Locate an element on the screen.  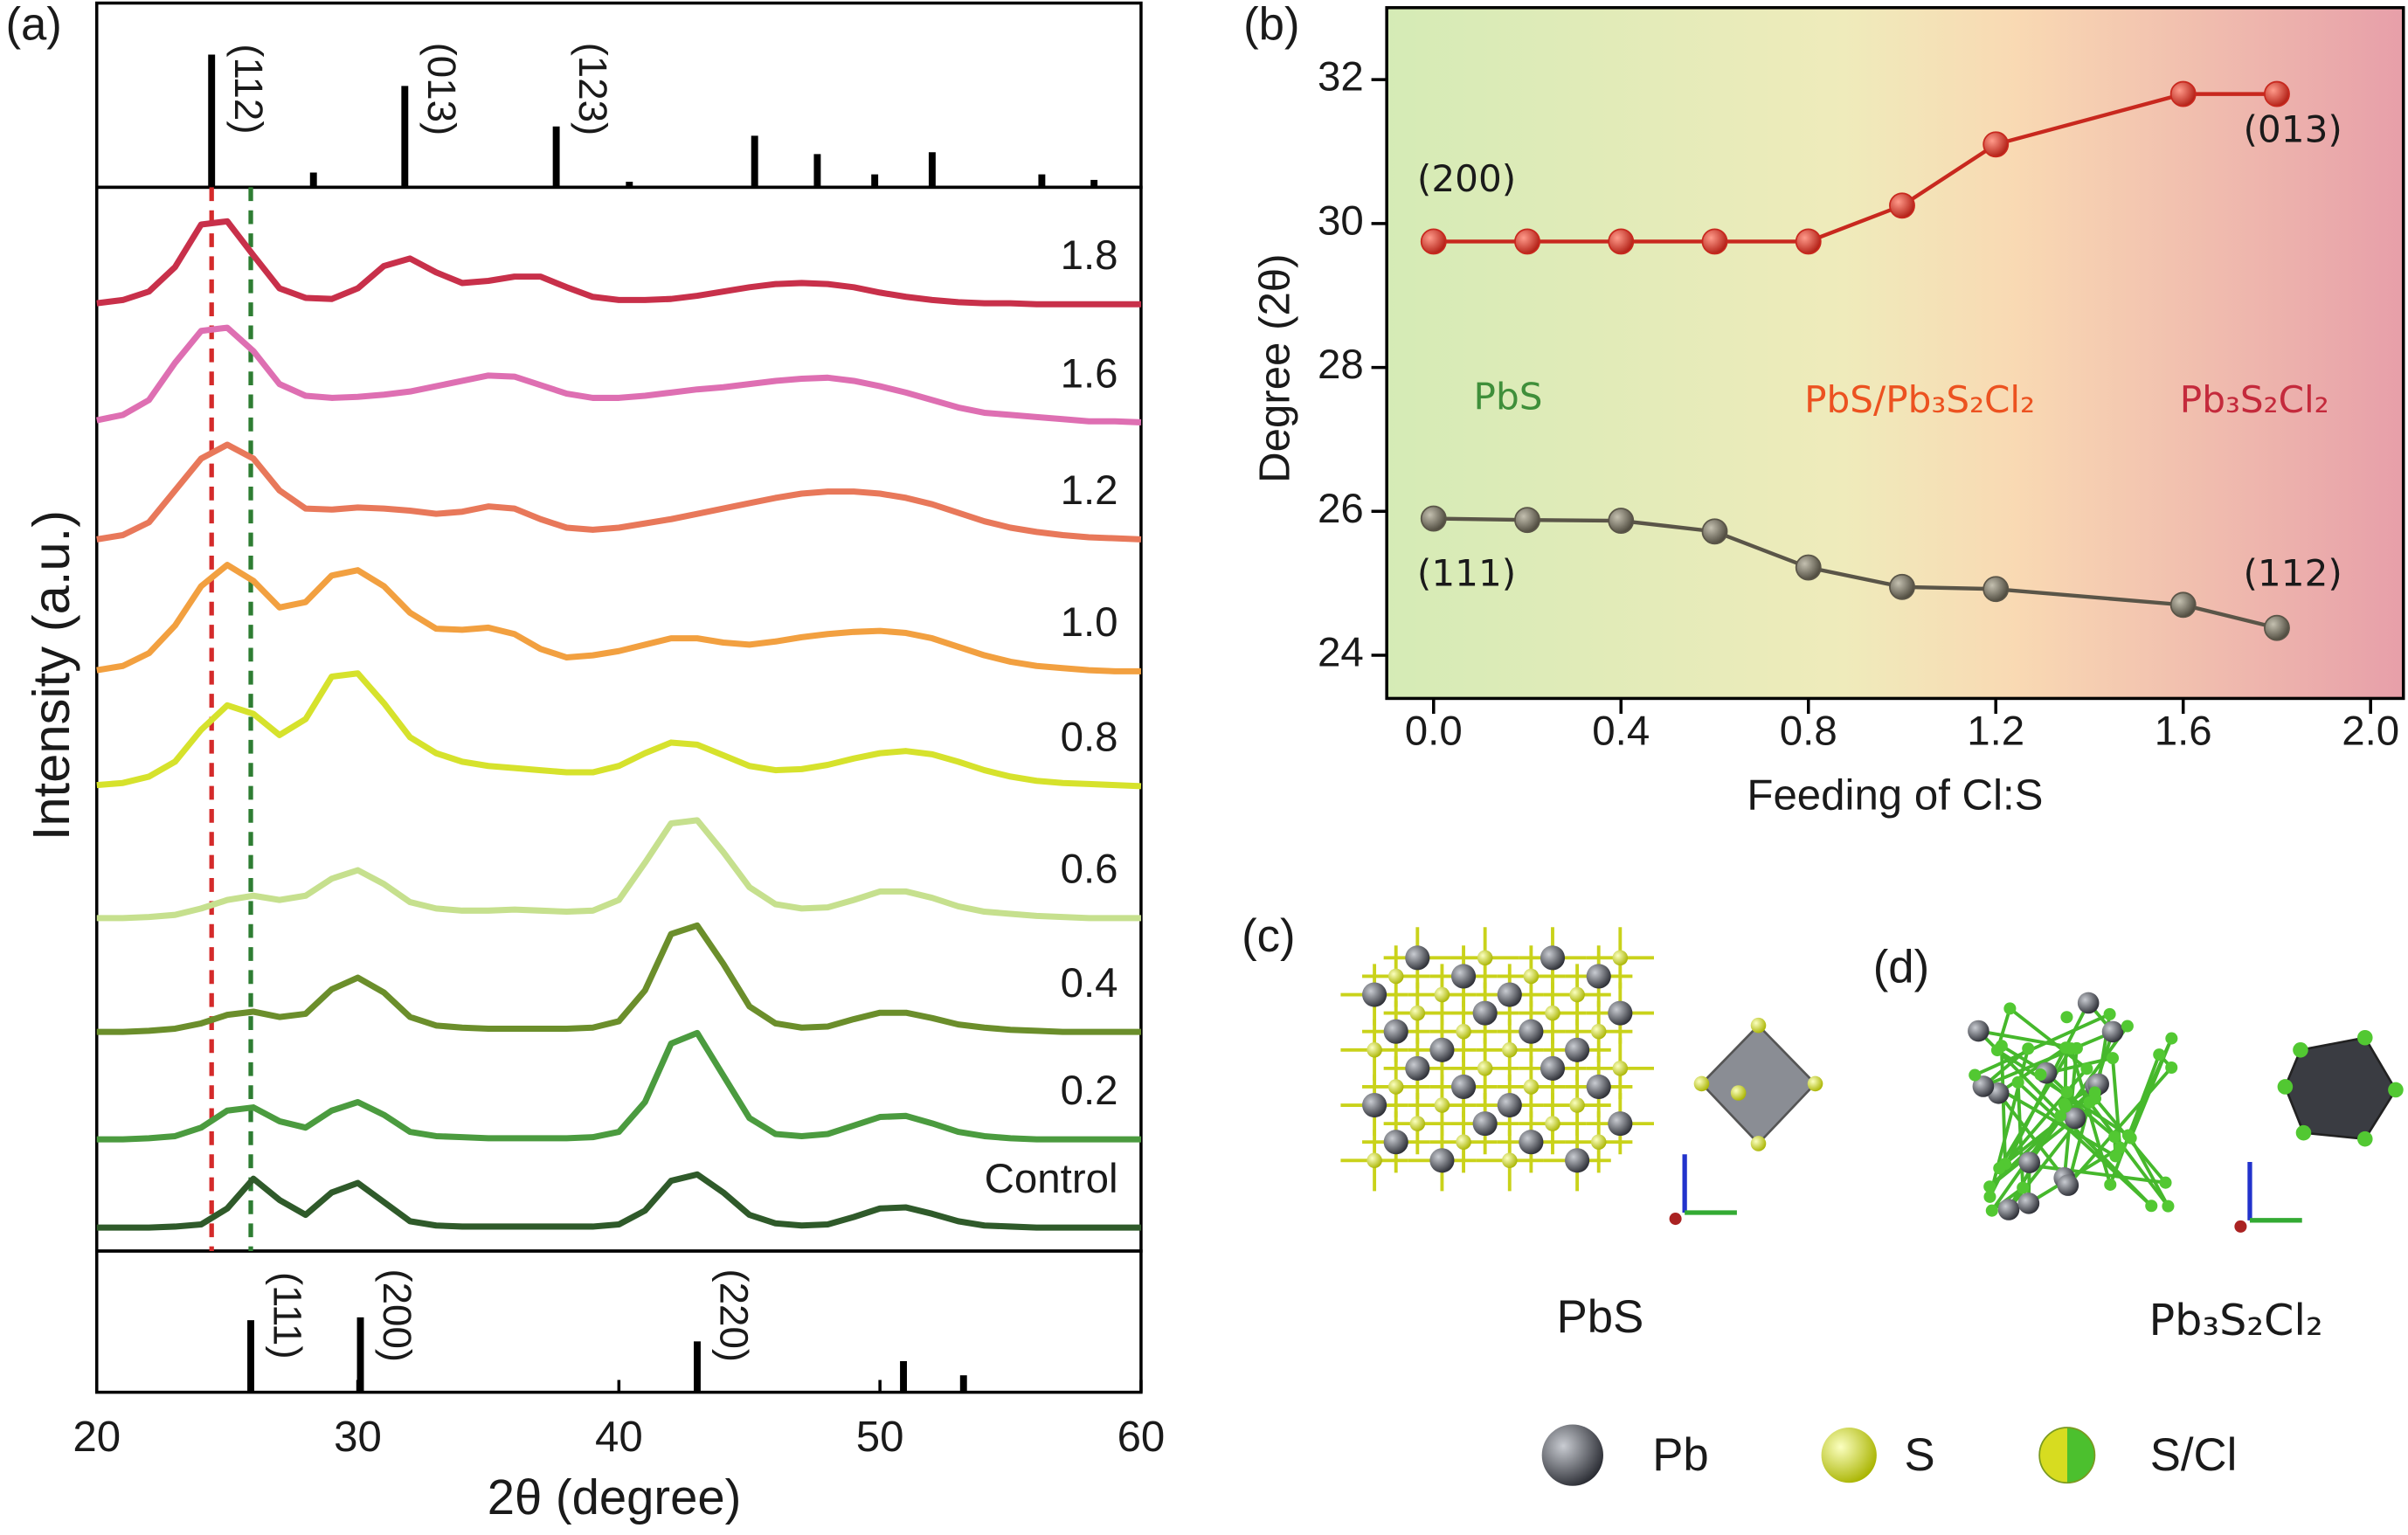
panel-label: (d) is located at coordinates (1901, 966).